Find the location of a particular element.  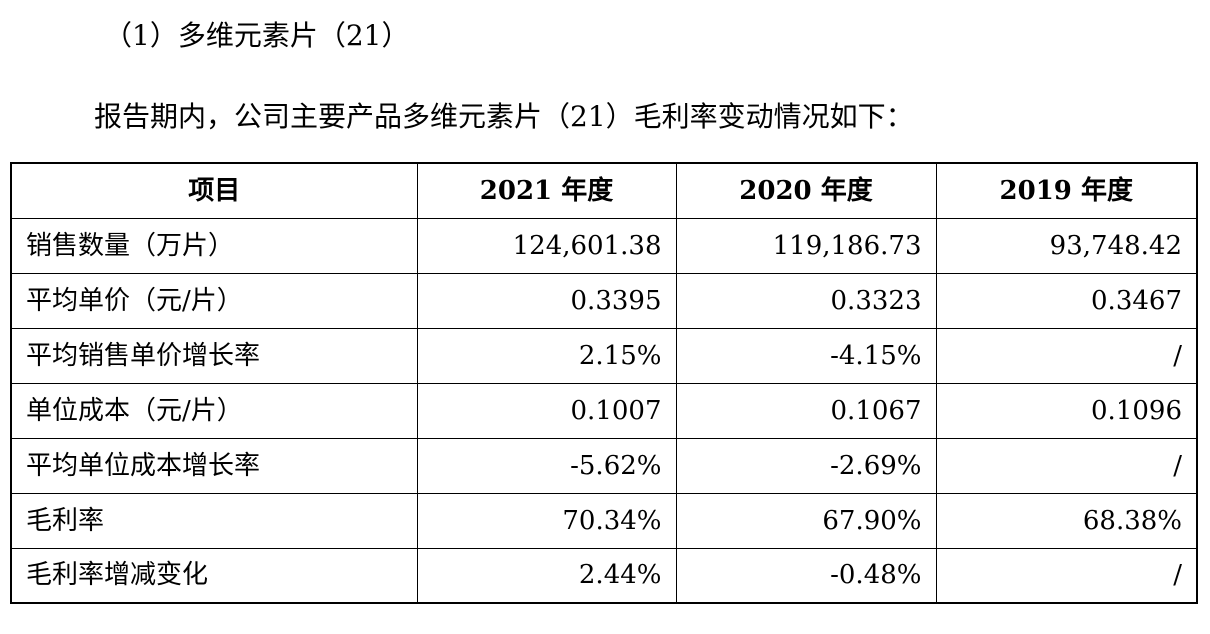

table-row: 销售数量（万片） 124,601.38 119,186.73 93,748.42 is located at coordinates (604, 245).